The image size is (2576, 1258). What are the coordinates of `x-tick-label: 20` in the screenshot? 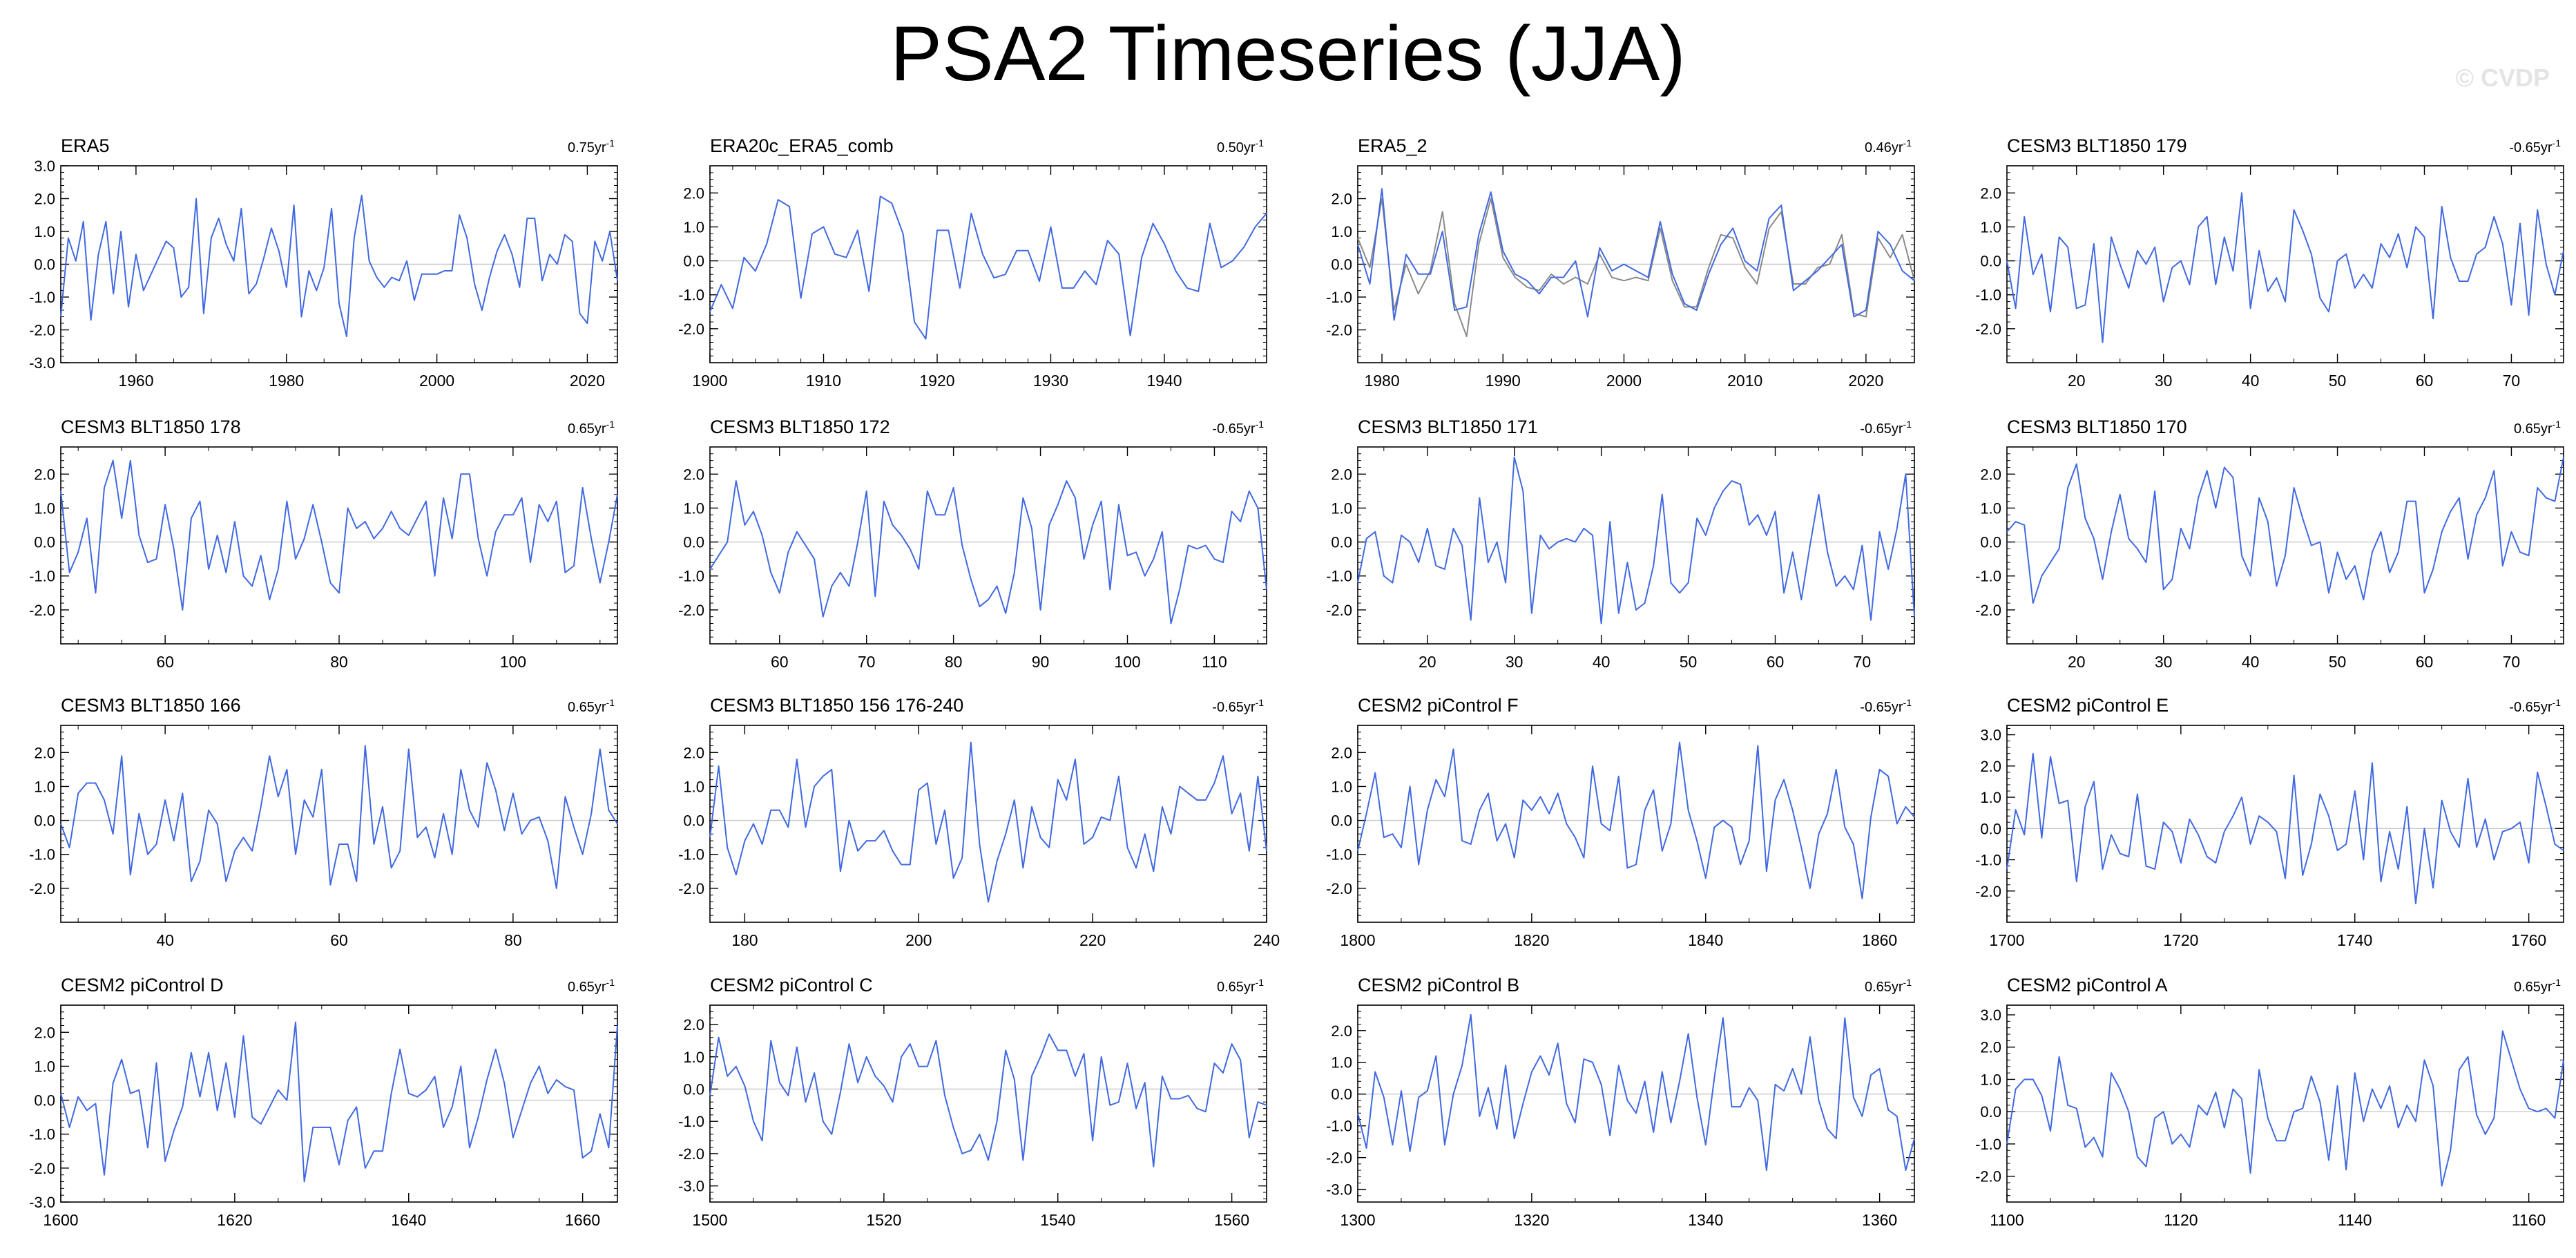 It's located at (2077, 381).